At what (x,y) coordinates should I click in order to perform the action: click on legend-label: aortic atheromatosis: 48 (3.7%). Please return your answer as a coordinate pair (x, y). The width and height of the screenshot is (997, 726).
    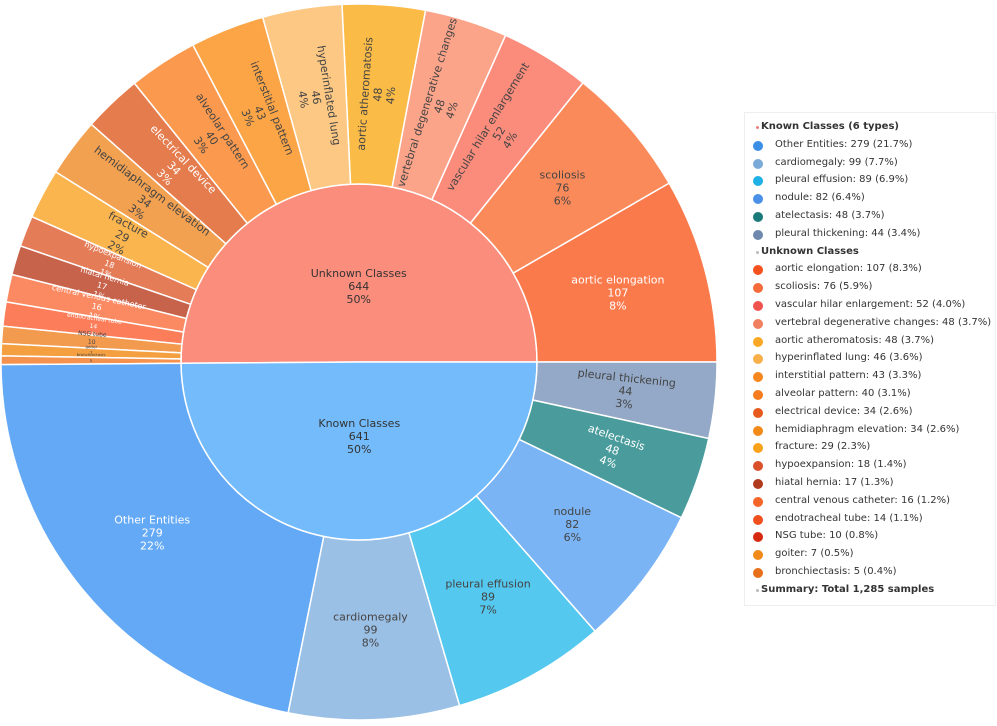
    Looking at the image, I should click on (855, 340).